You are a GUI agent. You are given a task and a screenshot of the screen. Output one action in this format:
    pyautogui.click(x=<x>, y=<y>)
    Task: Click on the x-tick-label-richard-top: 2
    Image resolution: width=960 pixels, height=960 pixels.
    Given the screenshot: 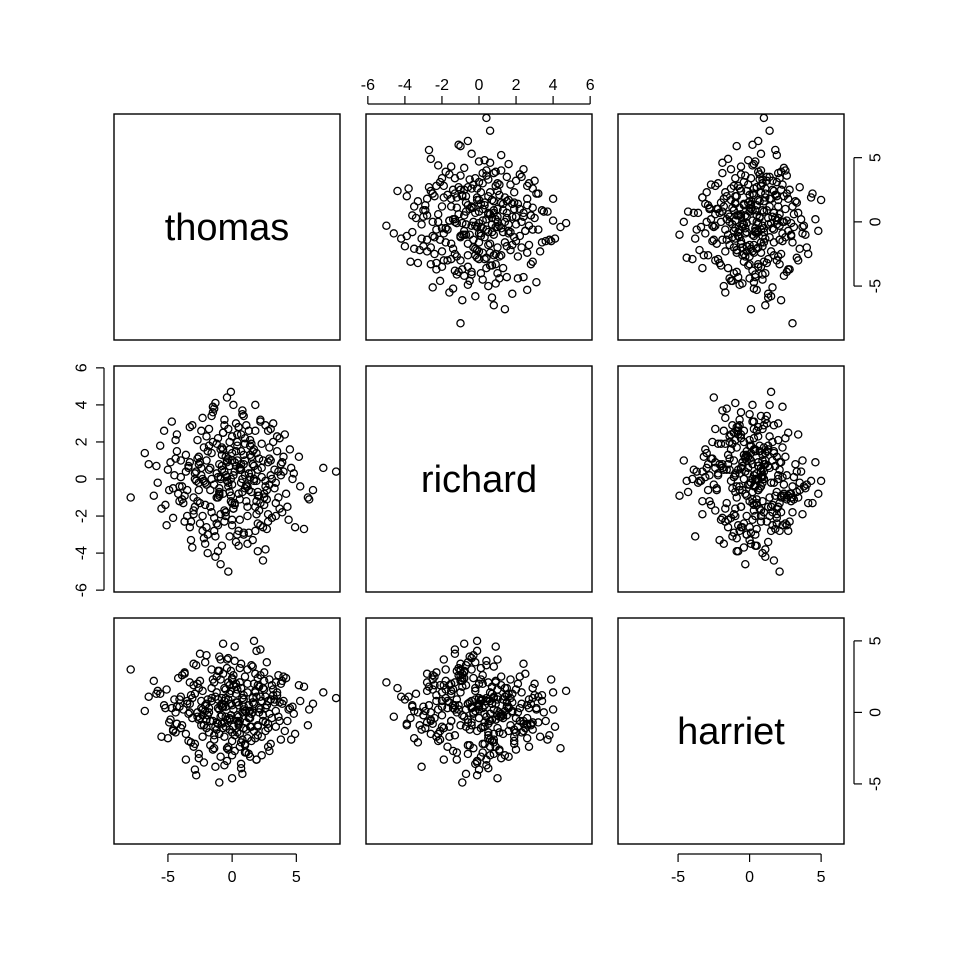 What is the action you would take?
    pyautogui.click(x=516, y=85)
    